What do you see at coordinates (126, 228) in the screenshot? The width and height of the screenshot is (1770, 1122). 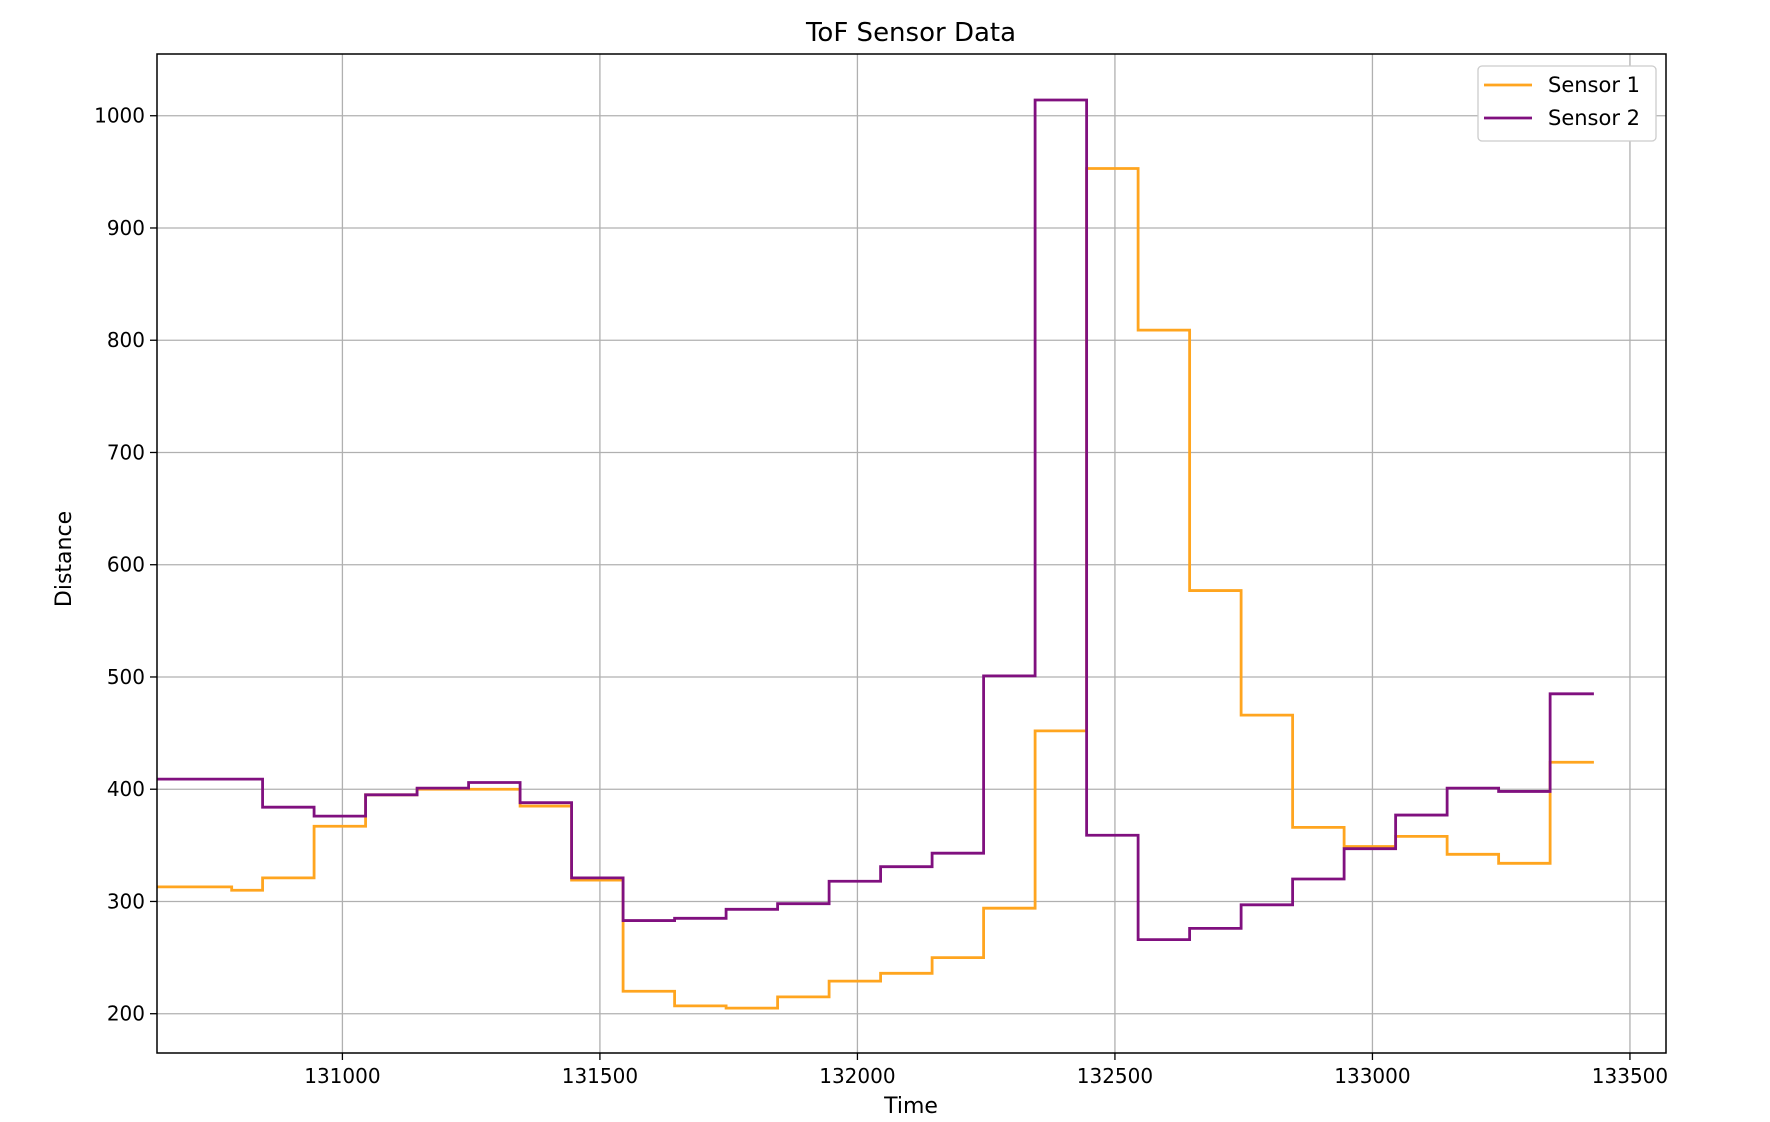 I see `y-tick-label: 900` at bounding box center [126, 228].